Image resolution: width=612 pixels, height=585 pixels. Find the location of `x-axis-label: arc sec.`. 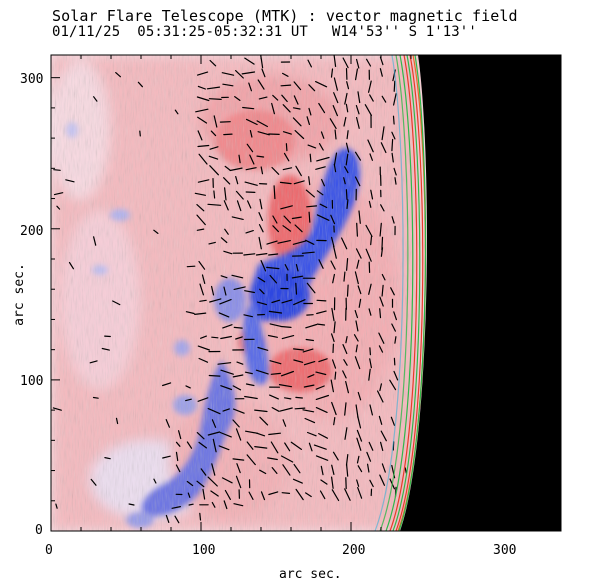

x-axis-label: arc sec. is located at coordinates (310, 574).